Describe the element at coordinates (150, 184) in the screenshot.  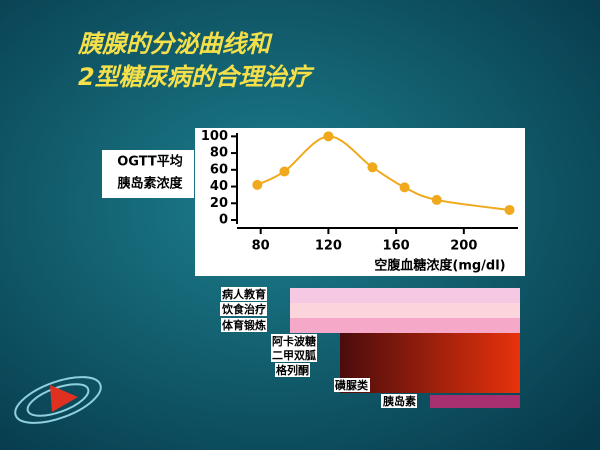
I see `y-axis-label: 胰岛素浓度` at that location.